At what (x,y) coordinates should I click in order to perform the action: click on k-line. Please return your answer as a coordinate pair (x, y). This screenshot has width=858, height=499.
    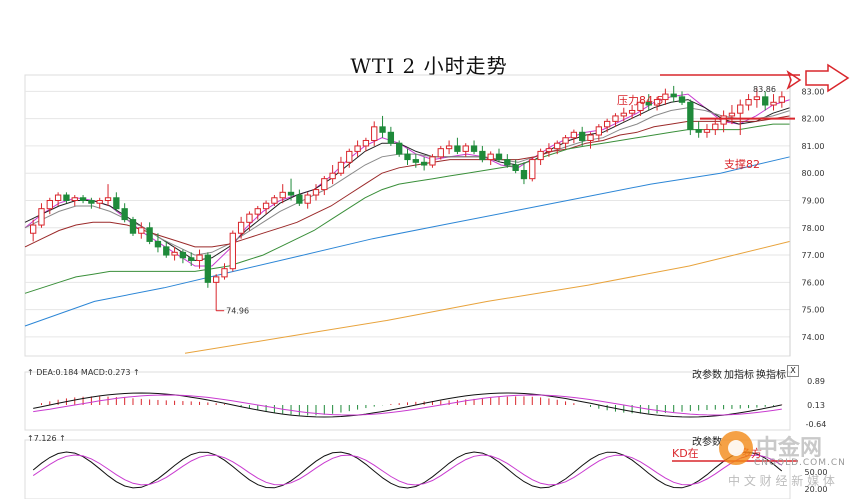
    Looking at the image, I should click on (407, 470).